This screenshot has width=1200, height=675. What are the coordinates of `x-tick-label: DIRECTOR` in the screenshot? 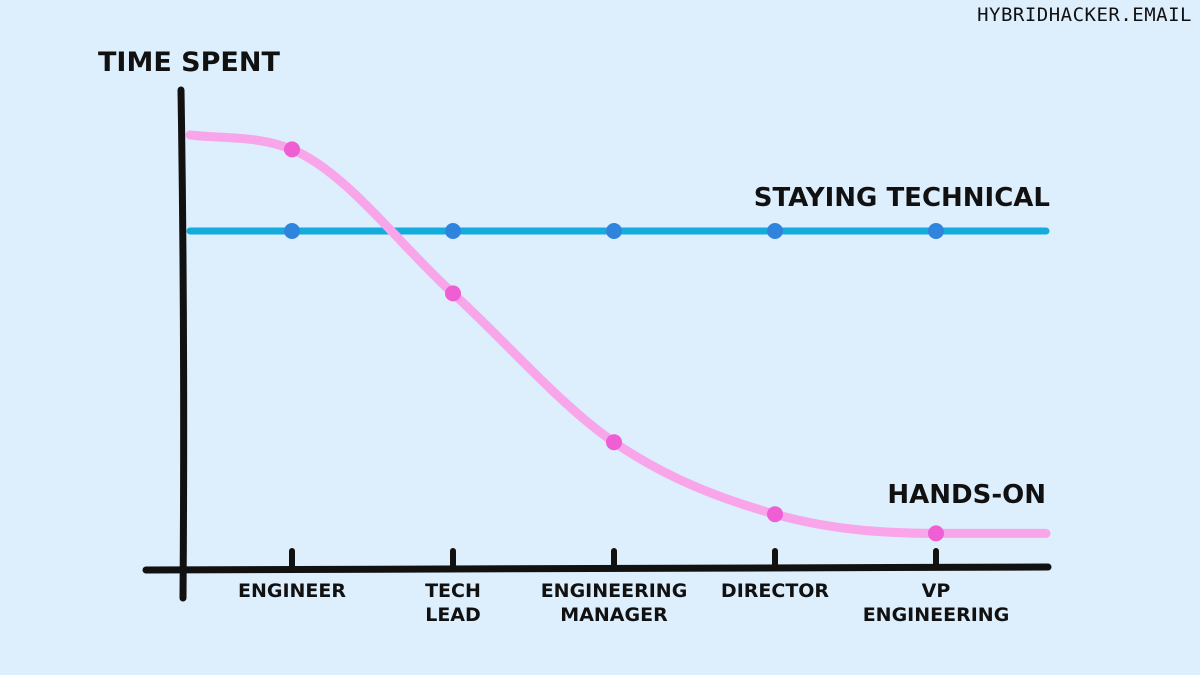 It's located at (775, 591).